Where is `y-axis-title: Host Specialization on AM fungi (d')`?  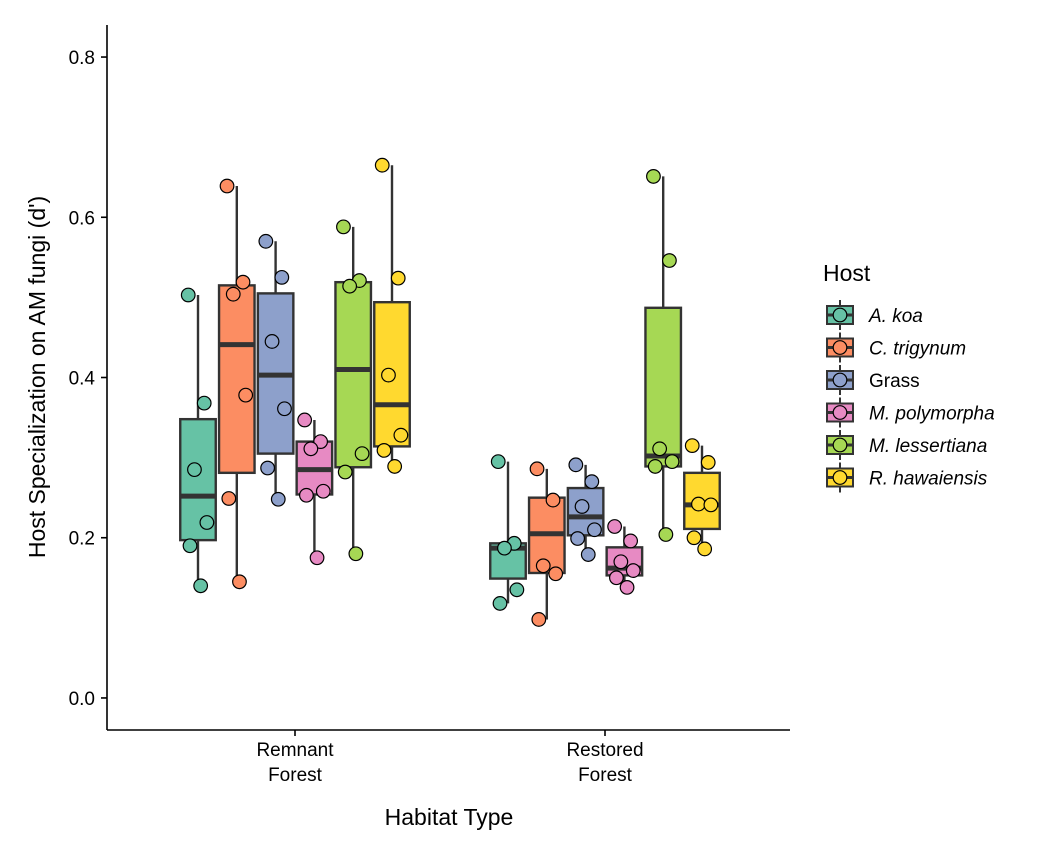
y-axis-title: Host Specialization on AM fungi (d') is located at coordinates (37, 377).